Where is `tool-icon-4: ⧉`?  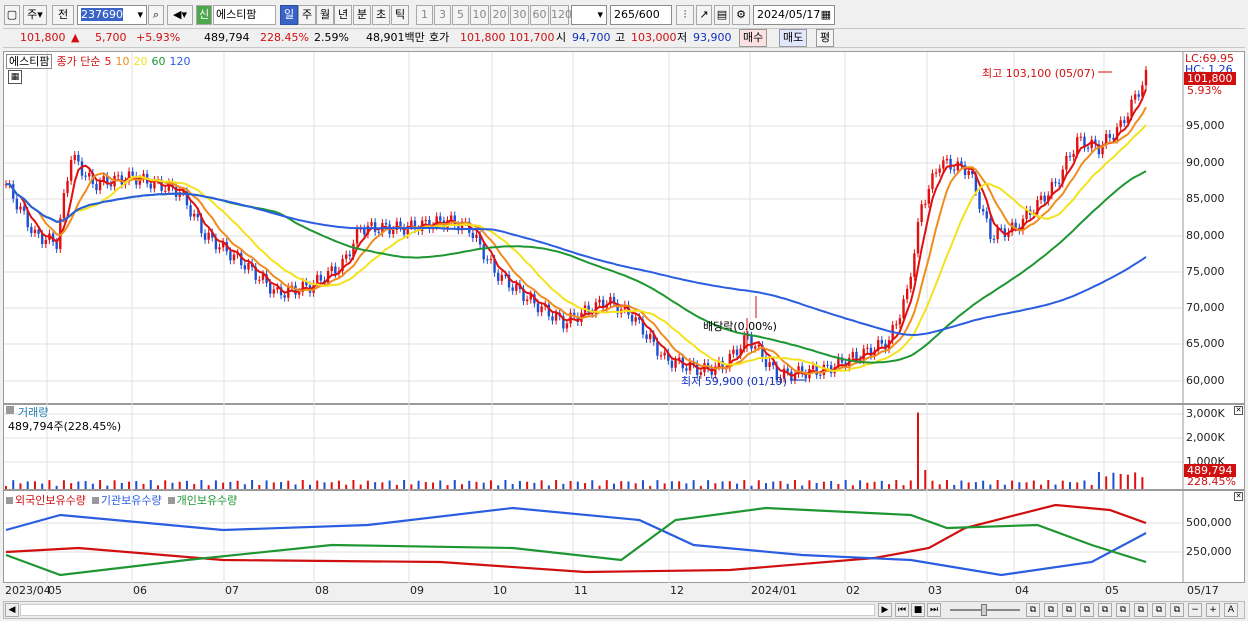
tool-icon-4: ⧉ is located at coordinates (1087, 610).